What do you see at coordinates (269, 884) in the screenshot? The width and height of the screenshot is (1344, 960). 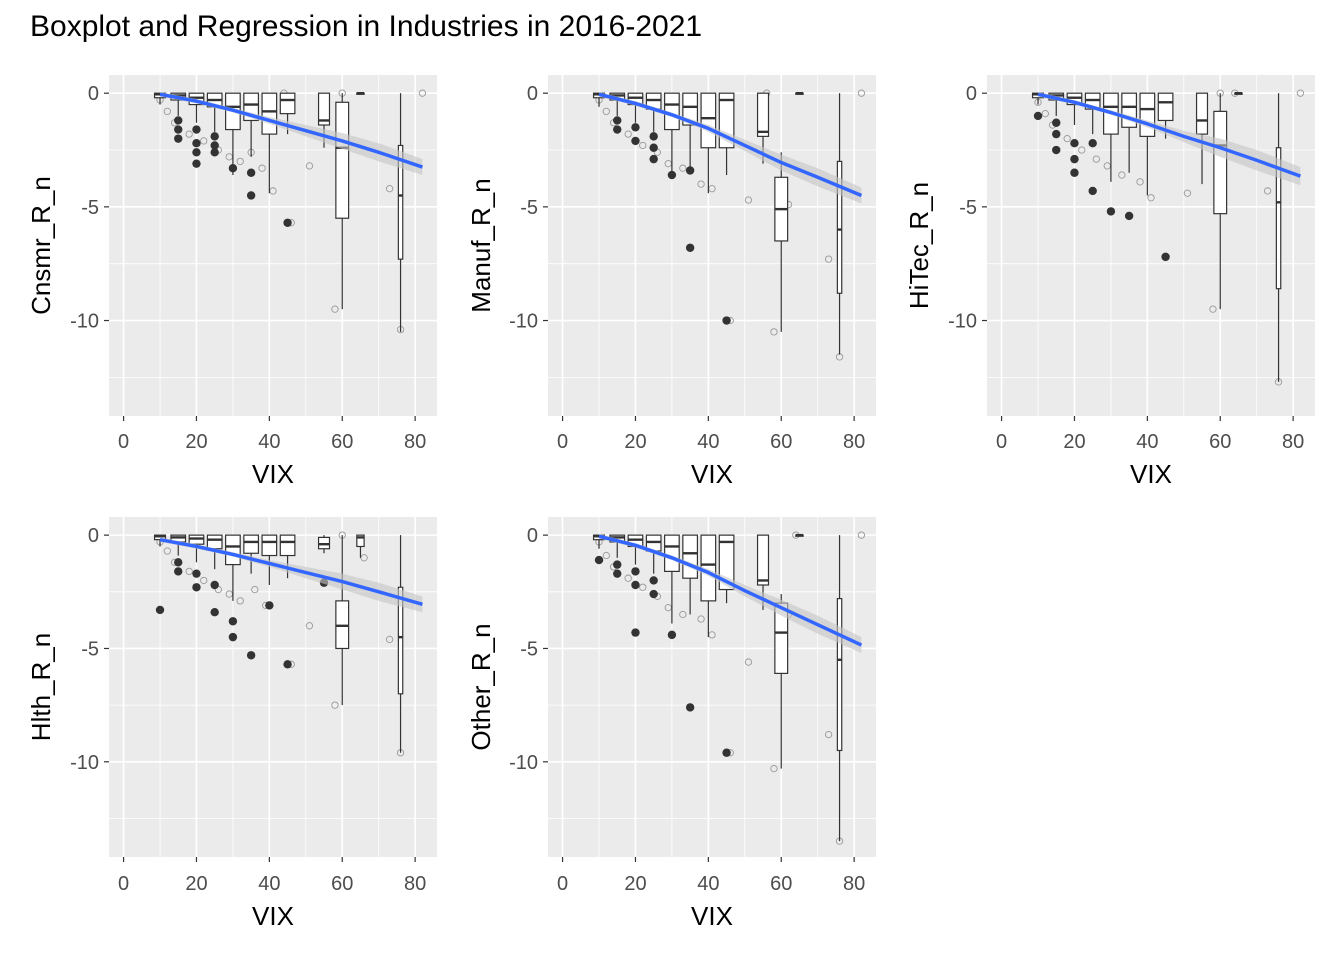 I see `x-tick-label: 40` at bounding box center [269, 884].